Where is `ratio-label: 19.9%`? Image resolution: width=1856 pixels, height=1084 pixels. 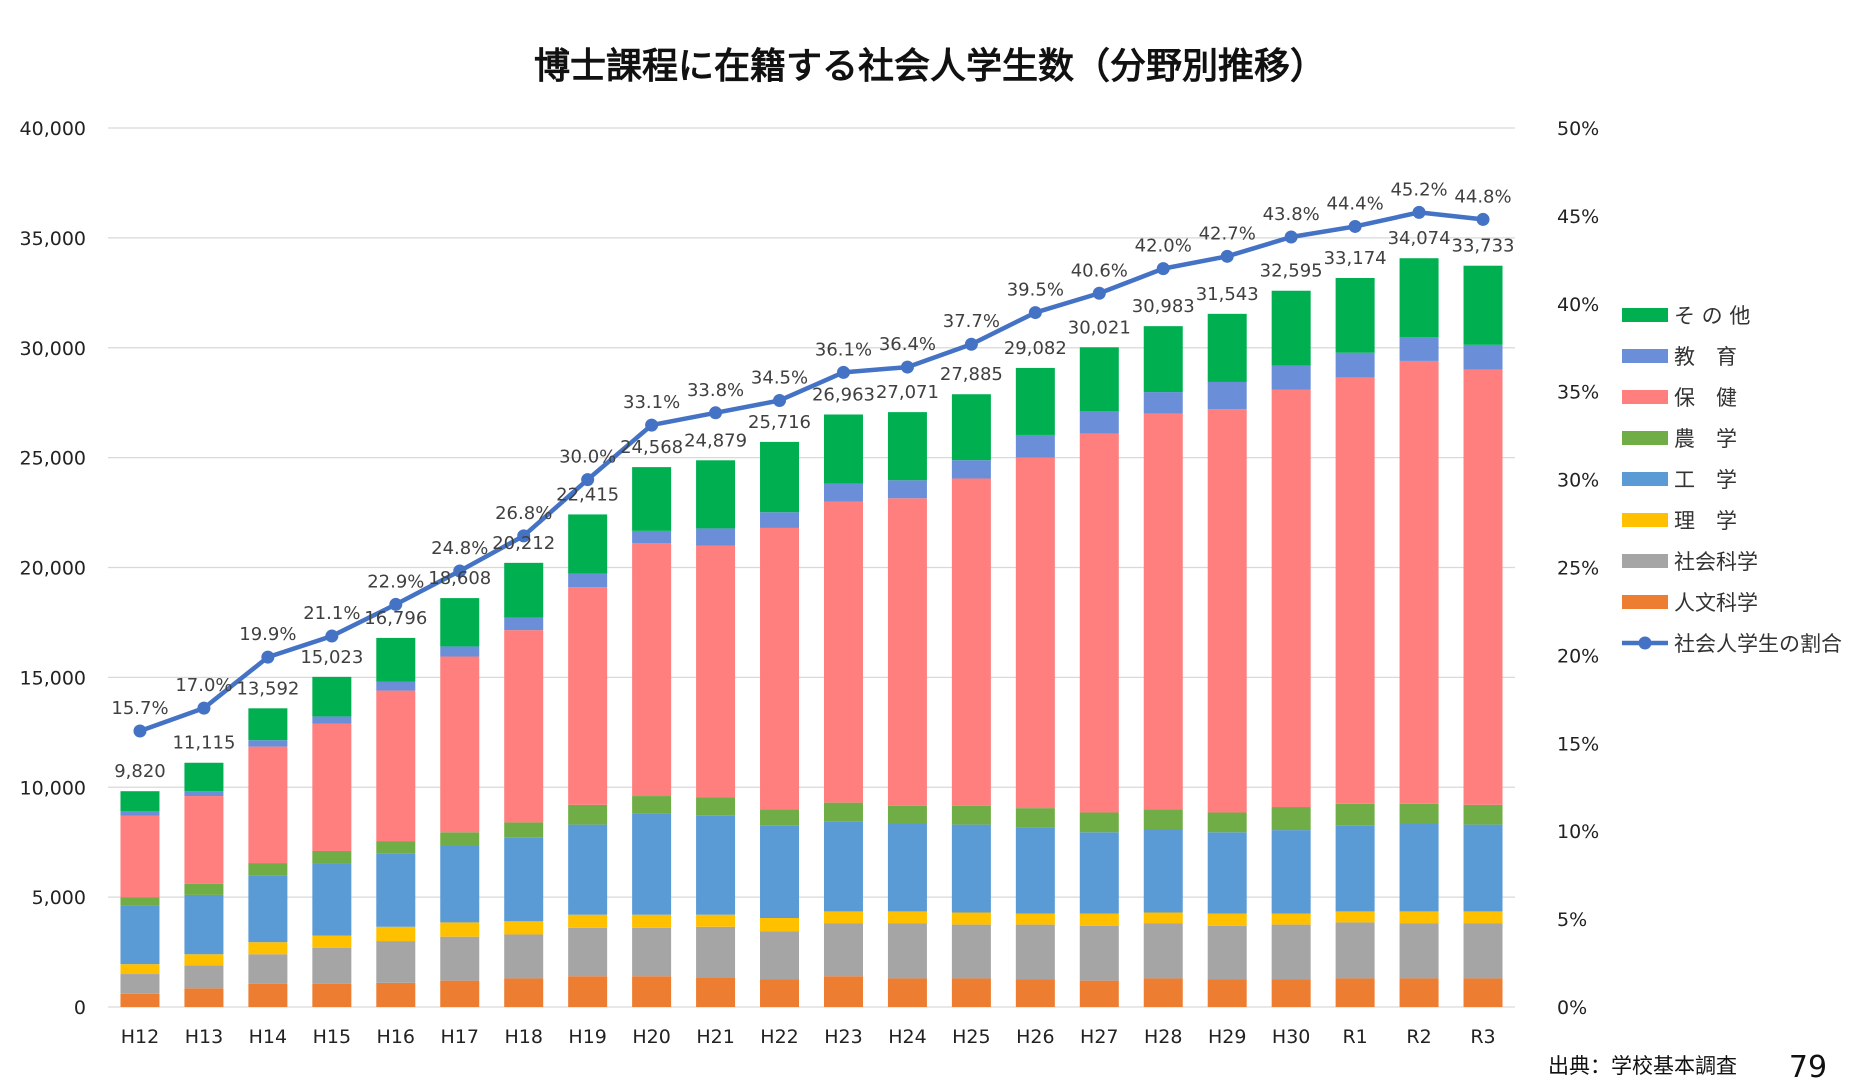
ratio-label: 19.9% is located at coordinates (267, 634).